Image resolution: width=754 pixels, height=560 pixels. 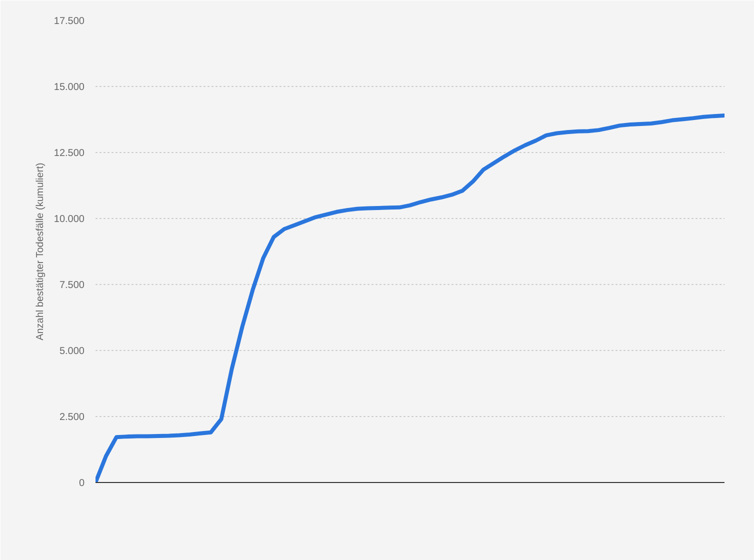 I want to click on y-tick-label: 15.000, so click(x=69, y=87).